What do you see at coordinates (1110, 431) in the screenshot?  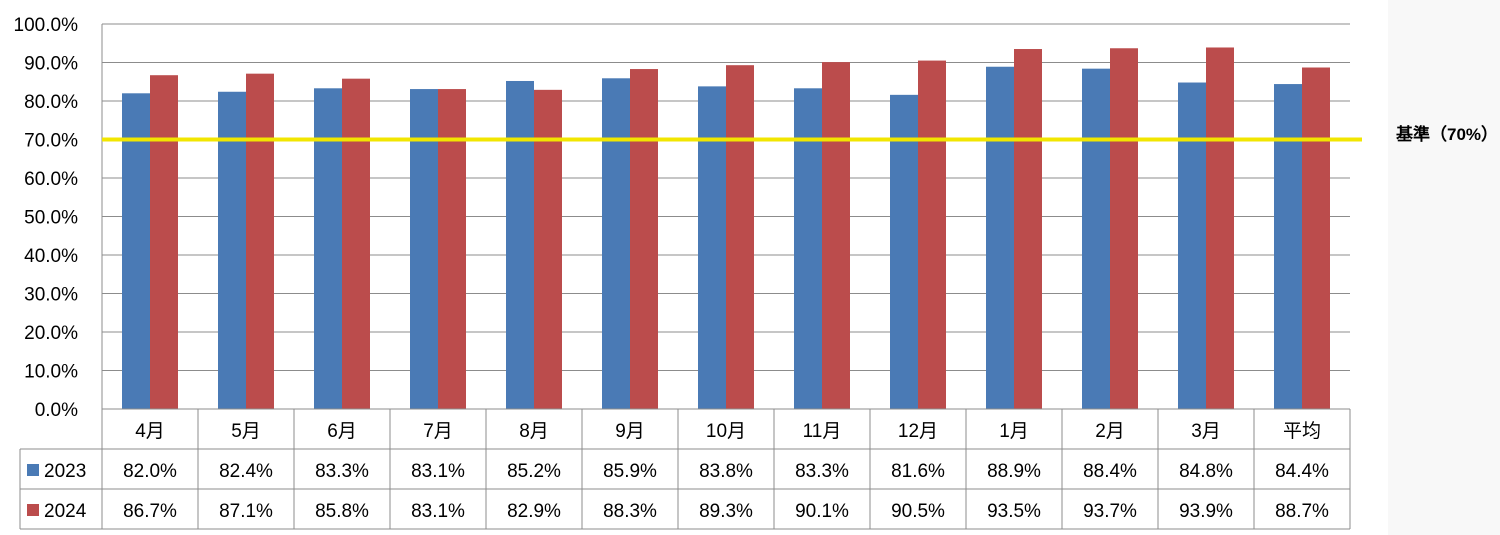 I see `x-category-label: 2月` at bounding box center [1110, 431].